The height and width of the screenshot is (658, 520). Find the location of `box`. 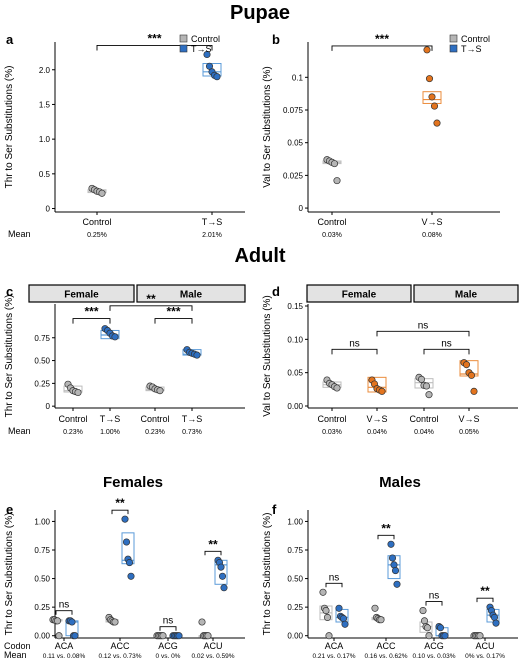

box is located at coordinates (432, 97).